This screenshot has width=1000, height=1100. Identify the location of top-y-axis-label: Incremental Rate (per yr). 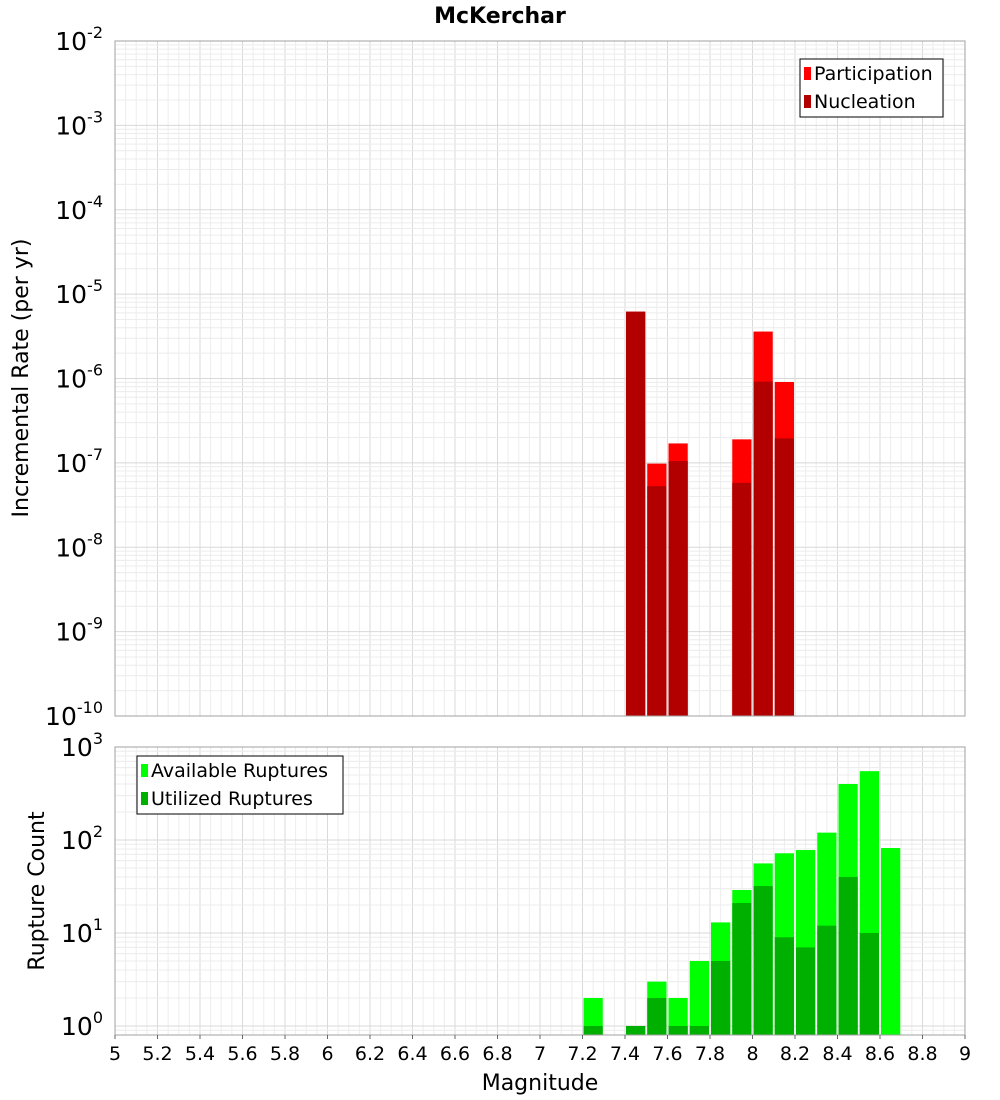
(21, 378).